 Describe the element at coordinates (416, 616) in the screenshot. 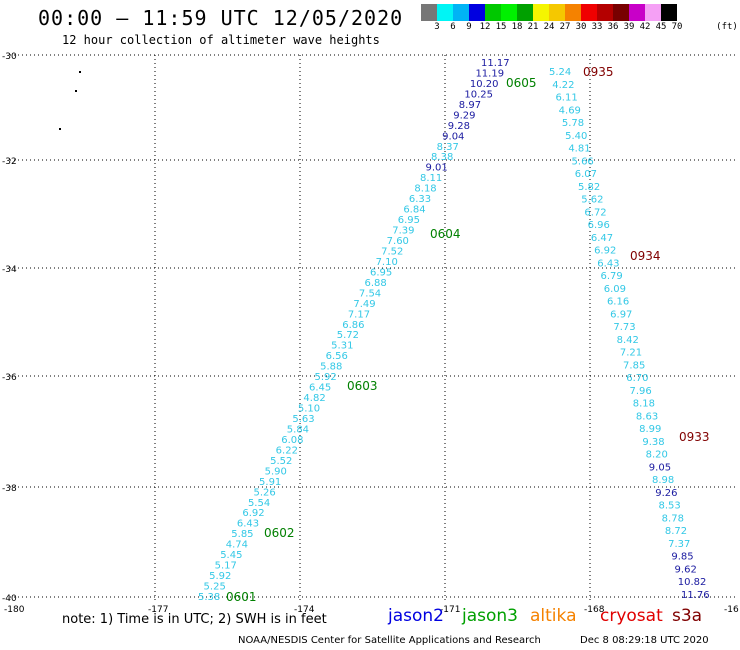

I see `legend-jason2: jason2` at that location.